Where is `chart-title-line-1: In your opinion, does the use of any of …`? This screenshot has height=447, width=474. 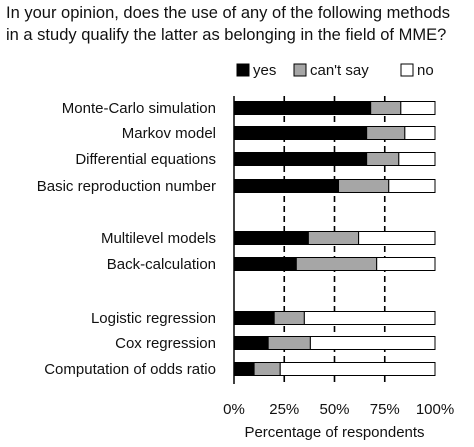
chart-title-line-1: In your opinion, does the use of any of … is located at coordinates (228, 13).